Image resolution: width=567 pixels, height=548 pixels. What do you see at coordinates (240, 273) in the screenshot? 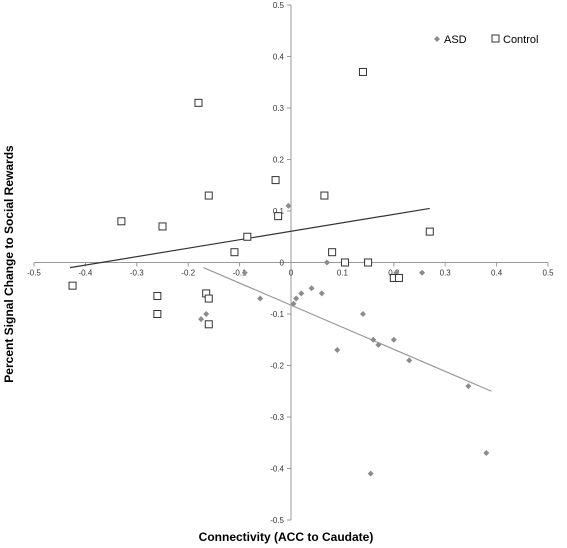
I see `x-tick-label: -0.1` at bounding box center [240, 273].